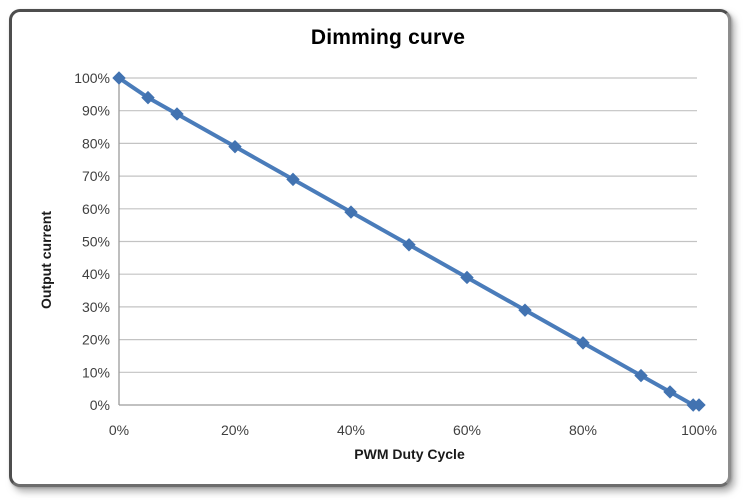 Image resolution: width=750 pixels, height=502 pixels. Describe the element at coordinates (467, 430) in the screenshot. I see `x-tick-label: 60%` at that location.